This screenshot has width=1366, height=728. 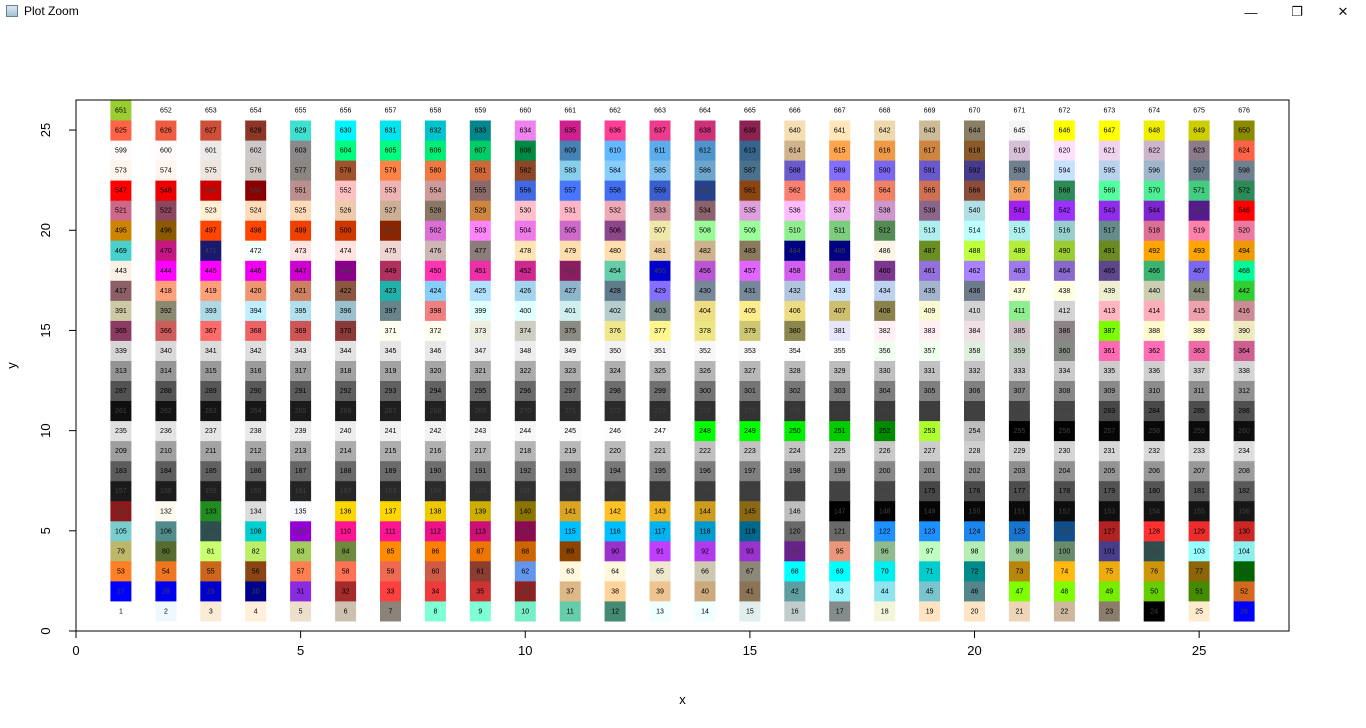 I want to click on tile-label: 475, so click(x=391, y=251).